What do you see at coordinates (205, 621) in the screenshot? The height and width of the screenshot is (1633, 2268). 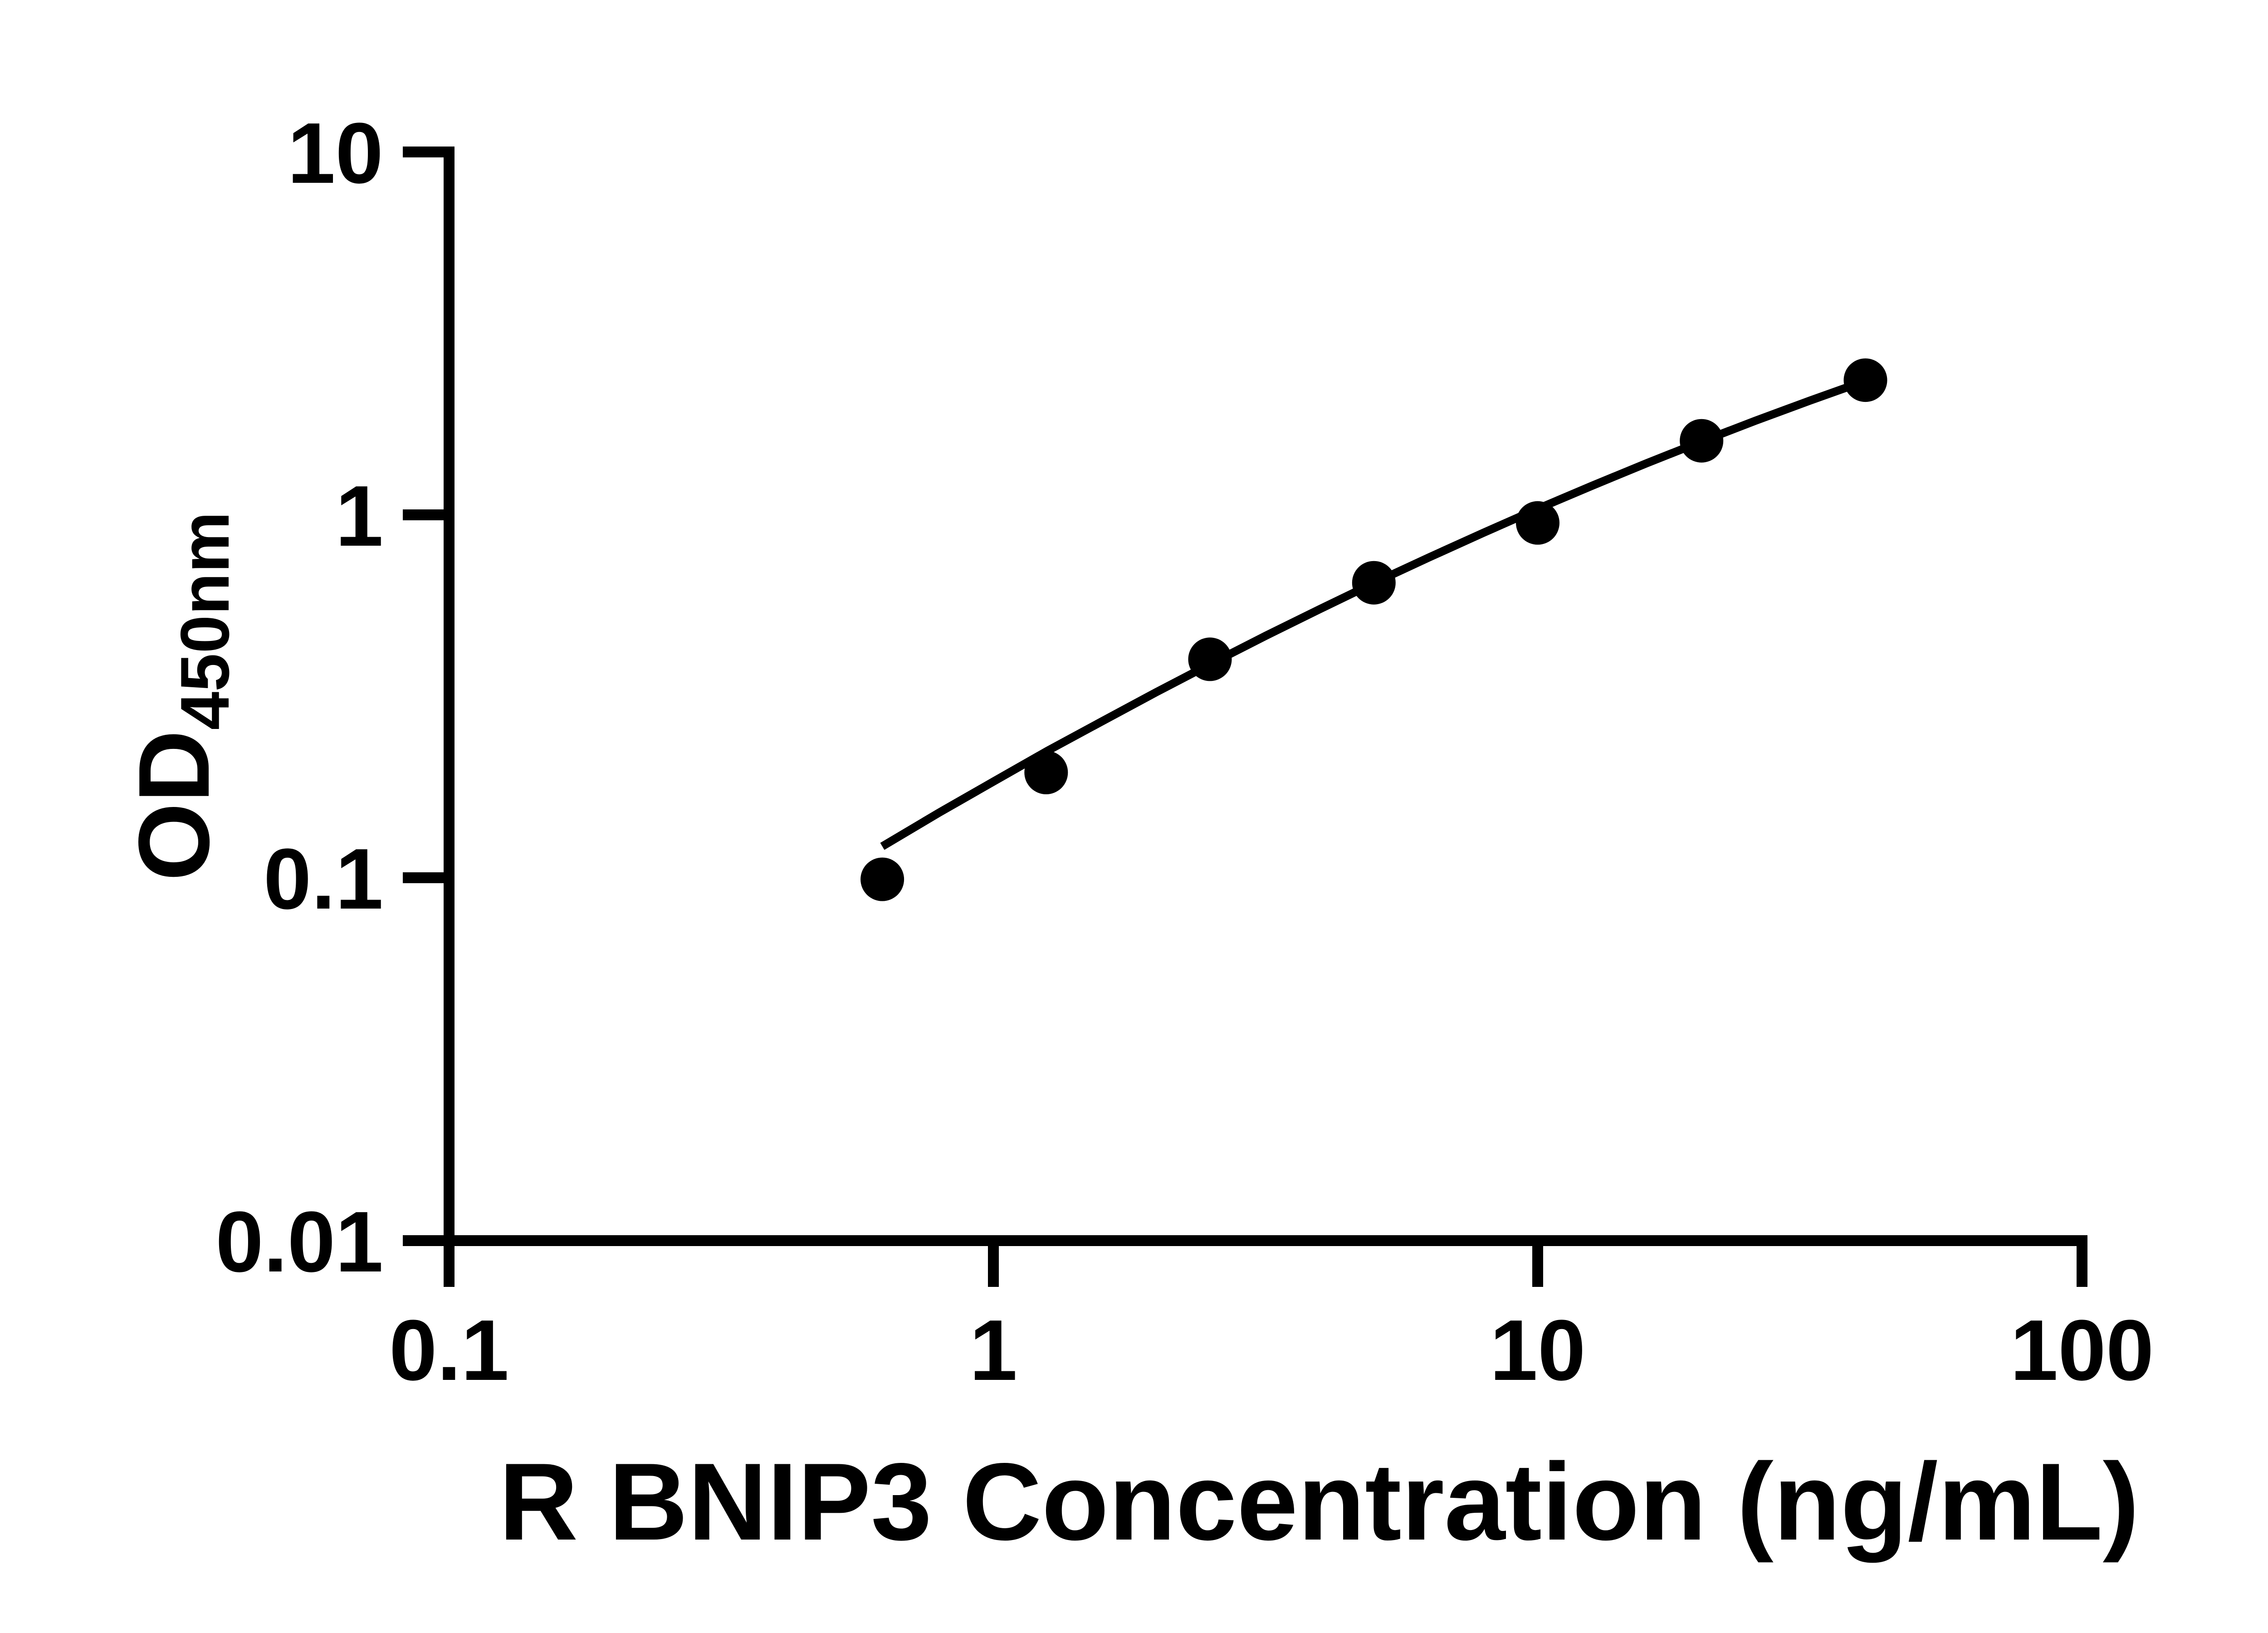 I see `y-axis-title-subscript: 450nm` at bounding box center [205, 621].